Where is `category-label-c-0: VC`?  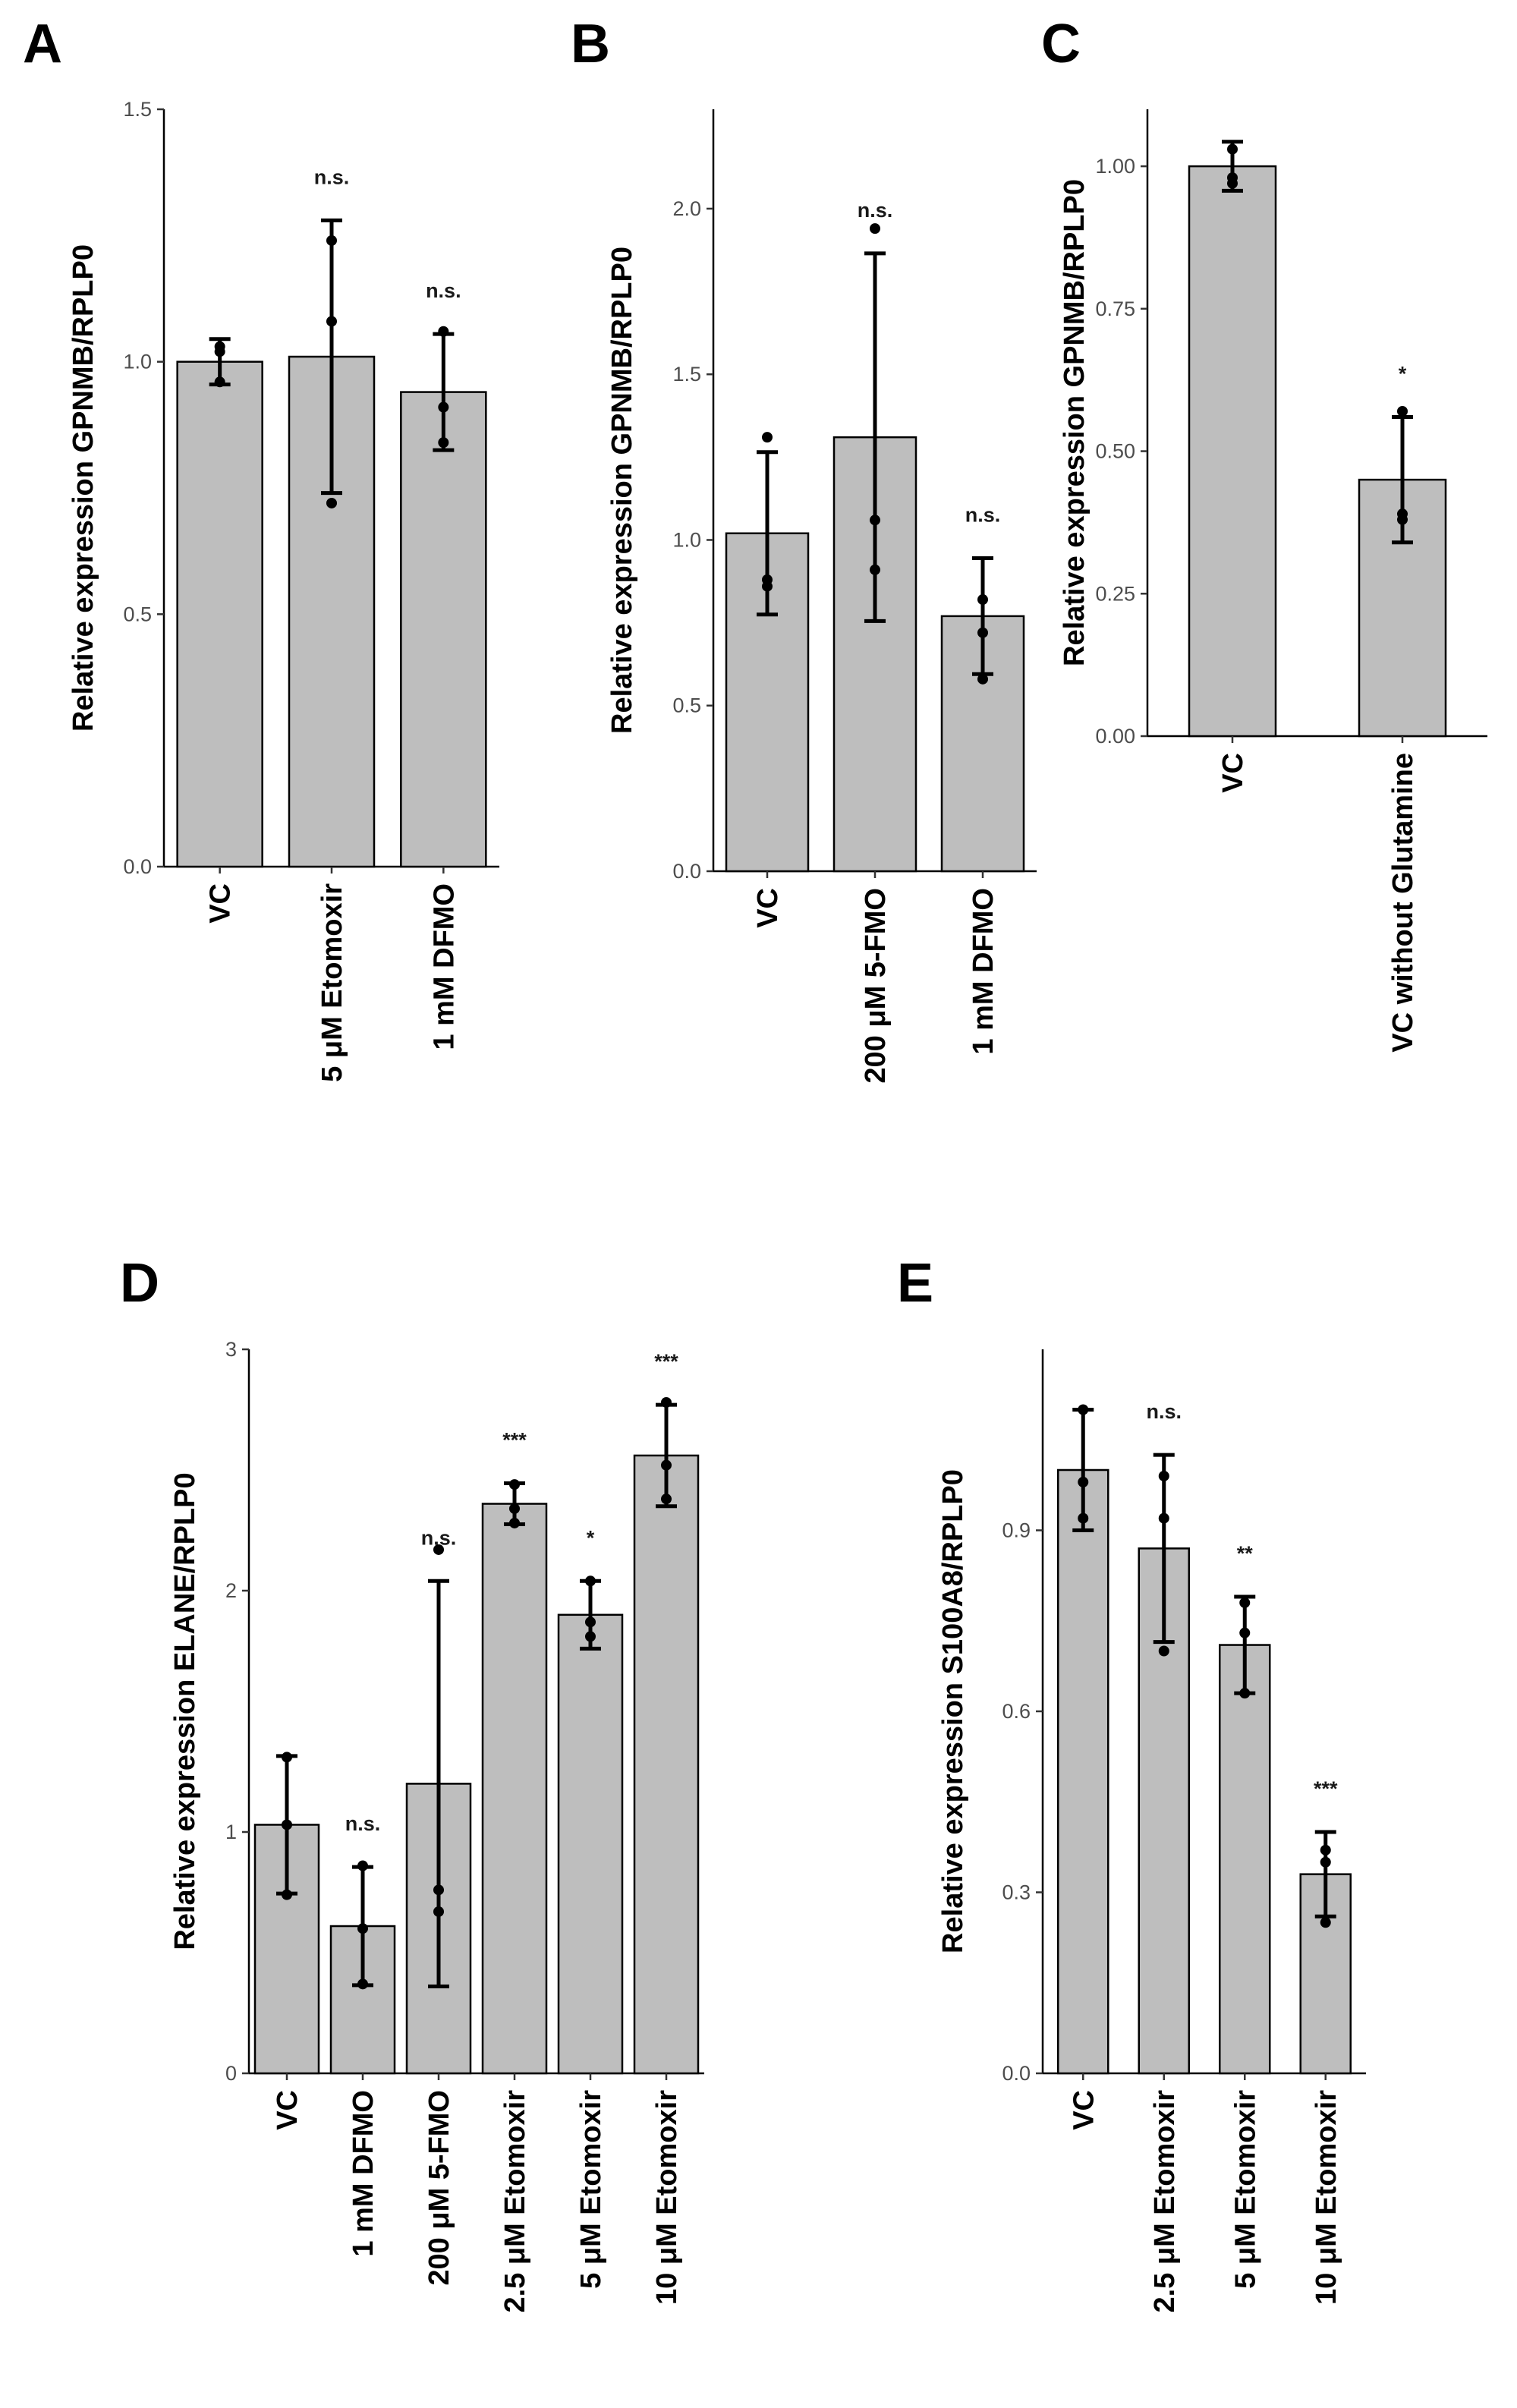 category-label-c-0: VC is located at coordinates (1233, 773).